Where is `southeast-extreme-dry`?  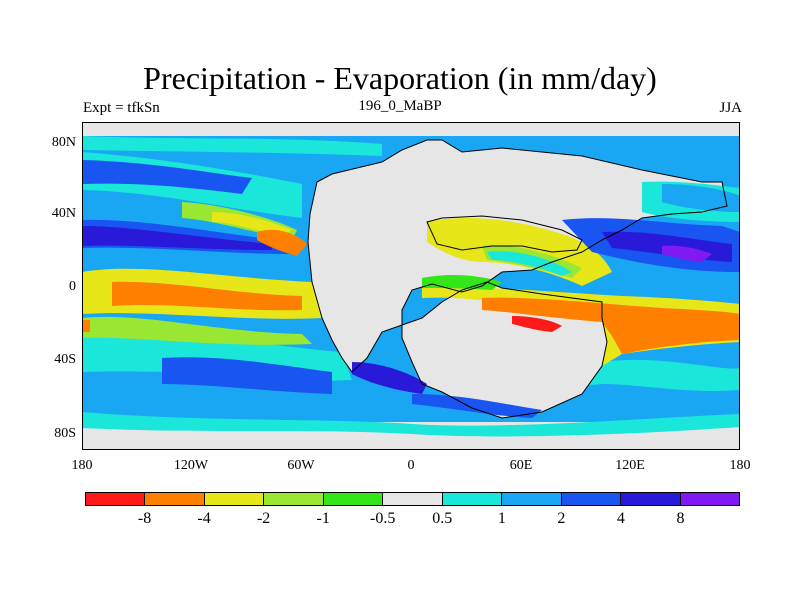 southeast-extreme-dry is located at coordinates (537, 324).